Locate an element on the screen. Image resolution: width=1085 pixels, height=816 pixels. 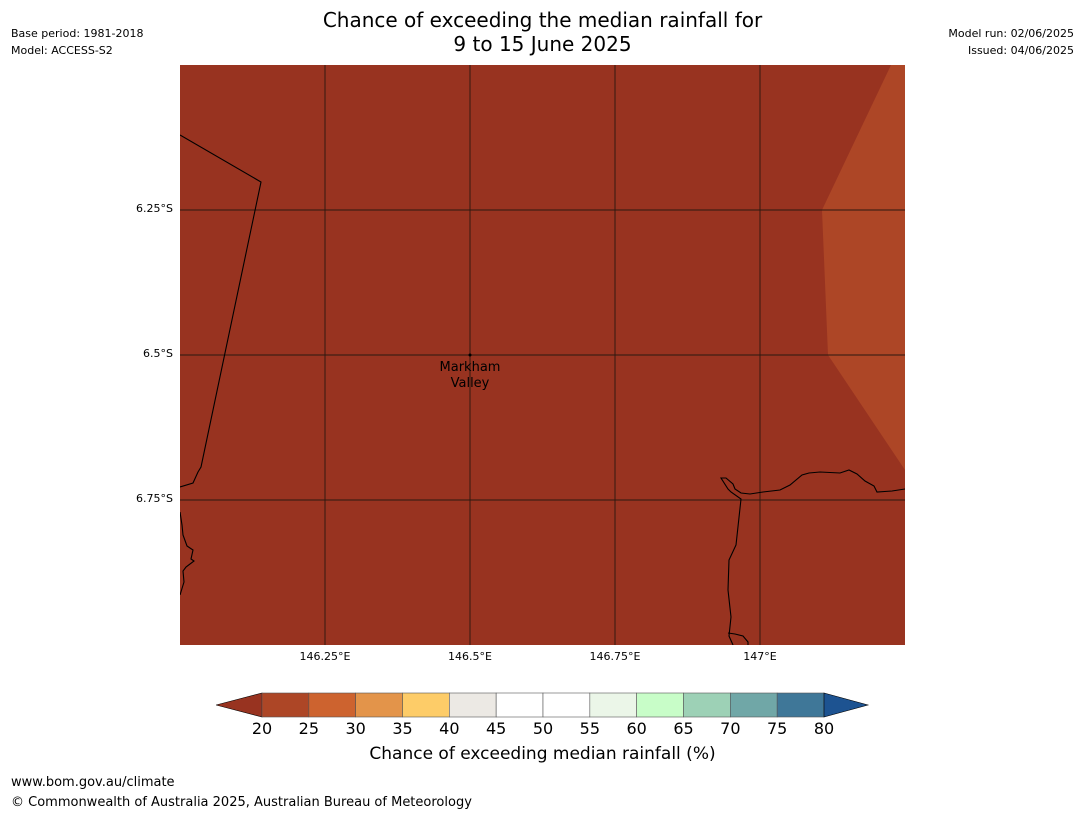
colorbar-segments is located at coordinates (543, 705).